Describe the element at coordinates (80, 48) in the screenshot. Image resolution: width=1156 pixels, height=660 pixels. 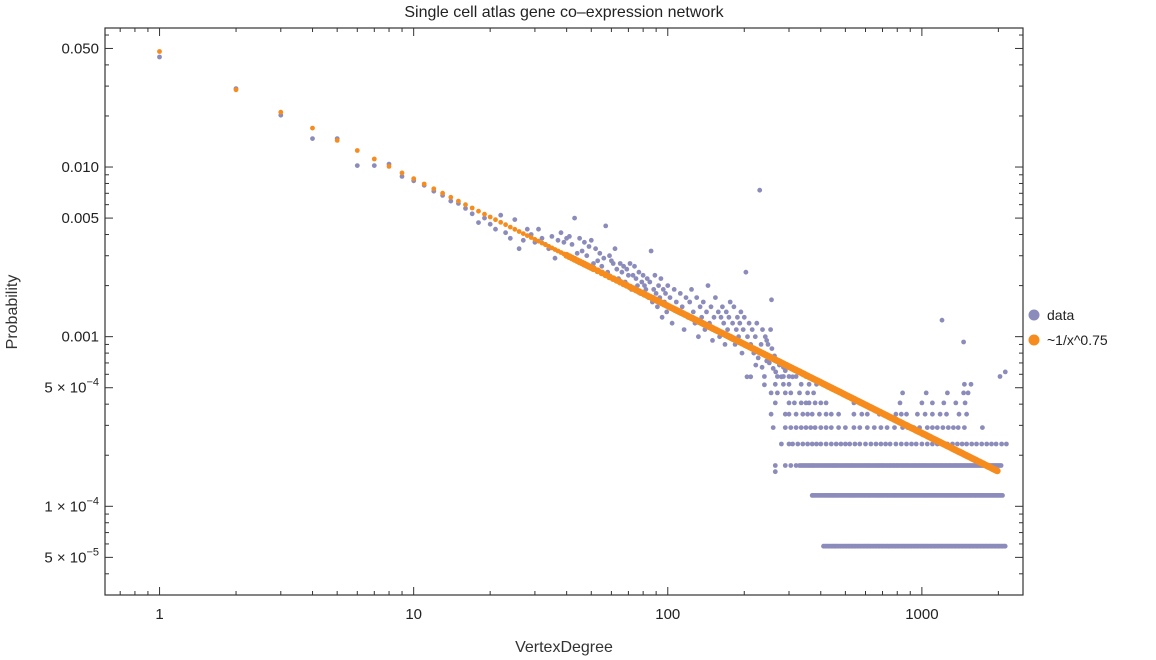
I see `y-tick-label: 0.050` at that location.